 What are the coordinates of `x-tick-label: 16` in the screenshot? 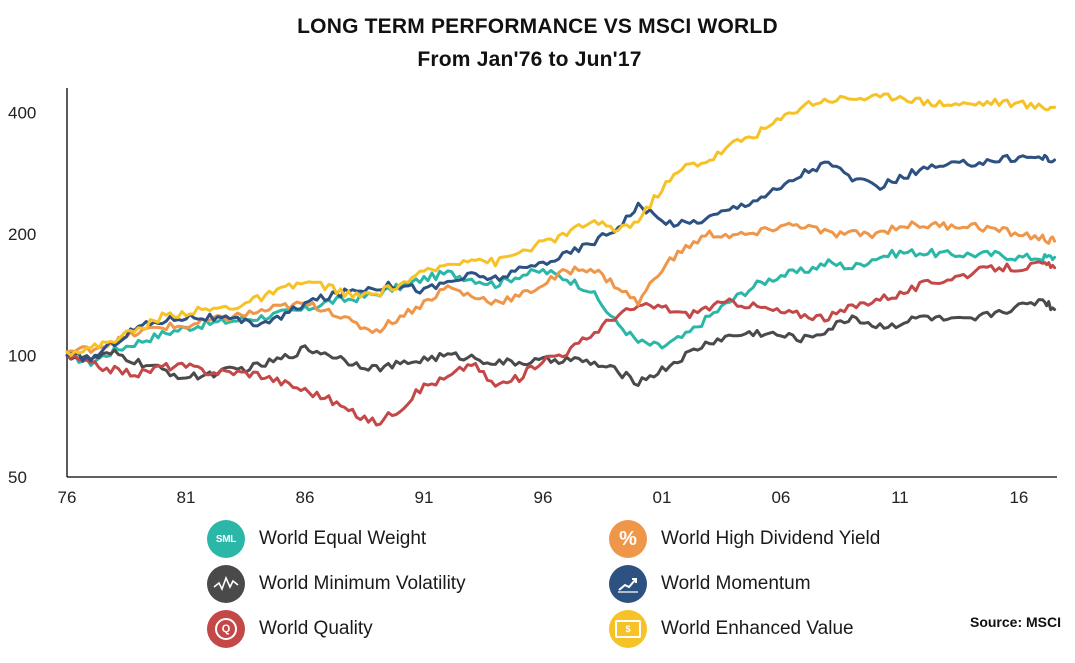 It's located at (1018, 497).